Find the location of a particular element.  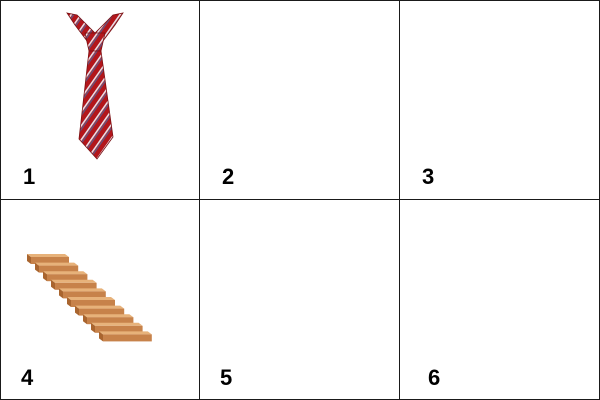

cell-number-6: 6 is located at coordinates (434, 377).